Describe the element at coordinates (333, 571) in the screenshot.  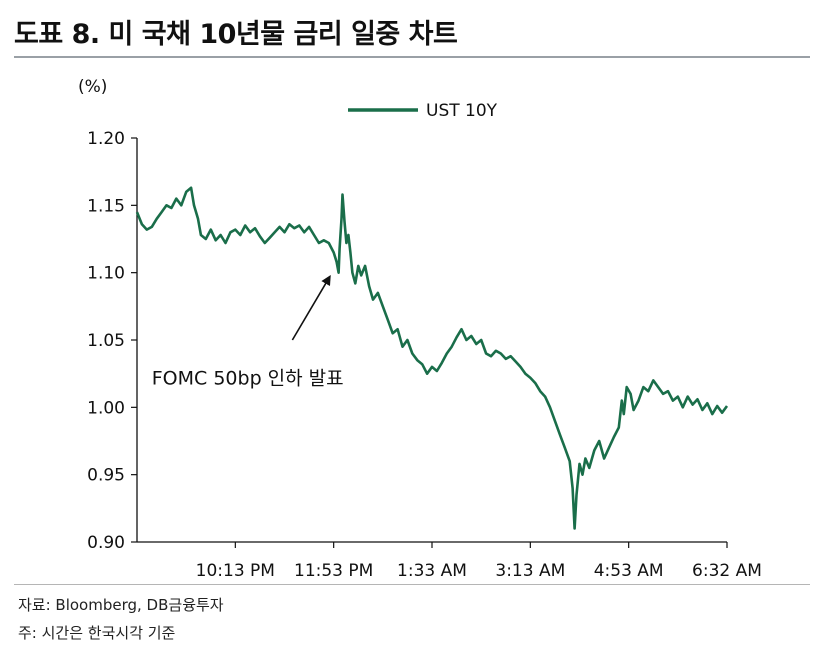
I see `x-tick-label: 11:53 PM` at that location.